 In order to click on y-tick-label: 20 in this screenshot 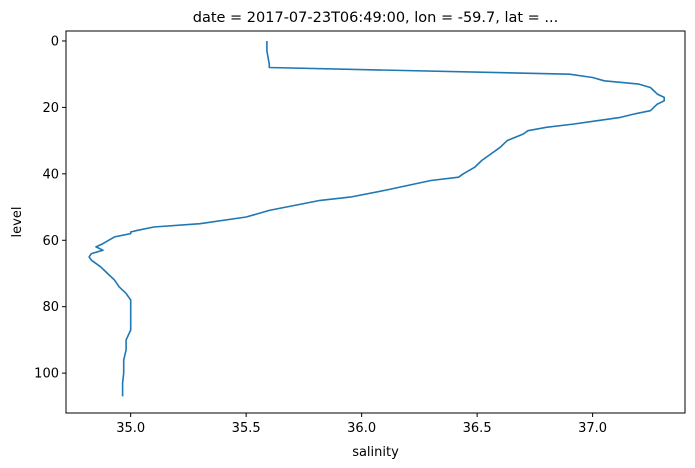, I will do `click(50, 108)`.